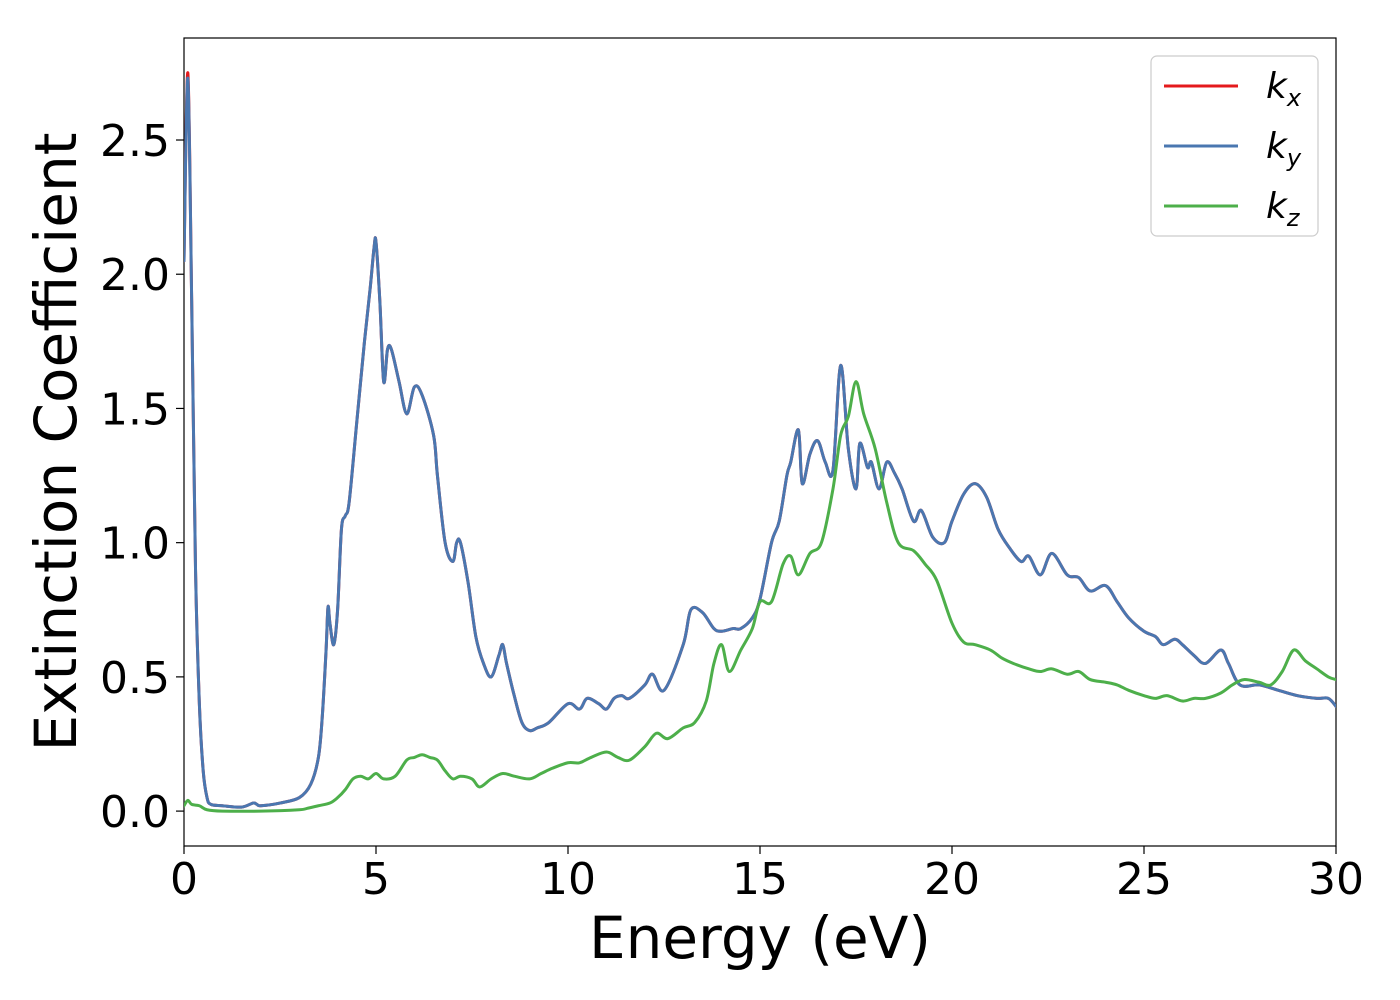 The image size is (1400, 1000). What do you see at coordinates (568, 879) in the screenshot?
I see `x-tick-label: 10` at bounding box center [568, 879].